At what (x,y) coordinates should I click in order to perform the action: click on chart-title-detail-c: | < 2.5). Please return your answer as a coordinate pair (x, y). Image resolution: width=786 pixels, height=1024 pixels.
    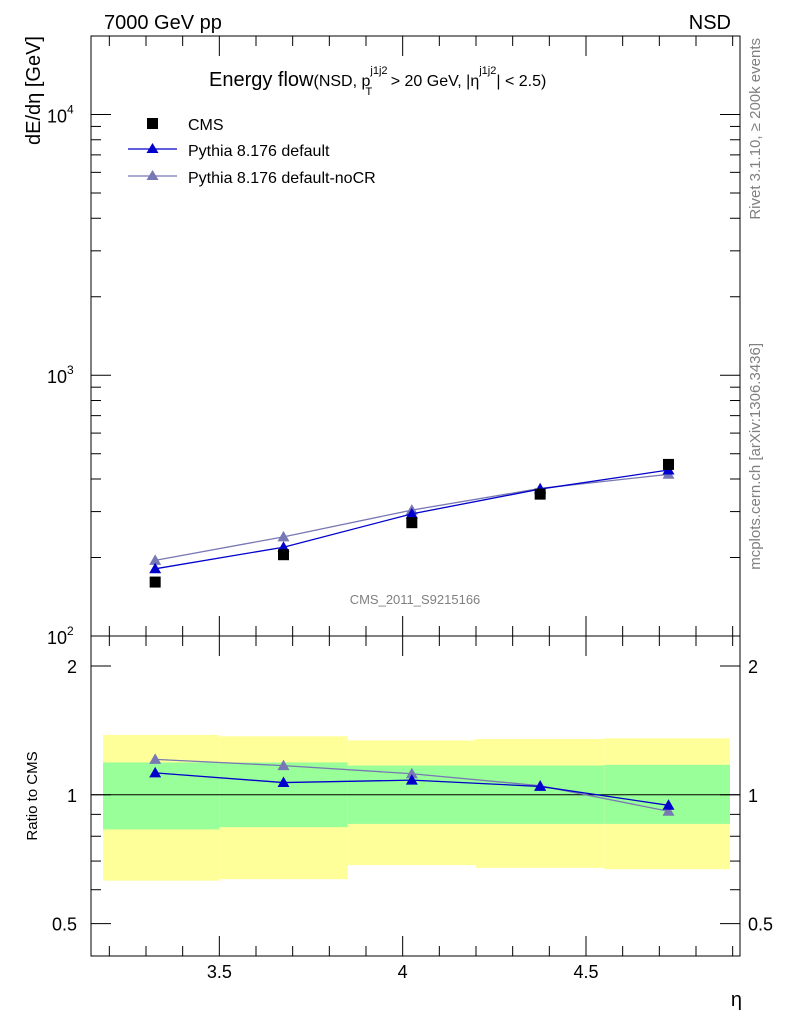
    Looking at the image, I should click on (521, 81).